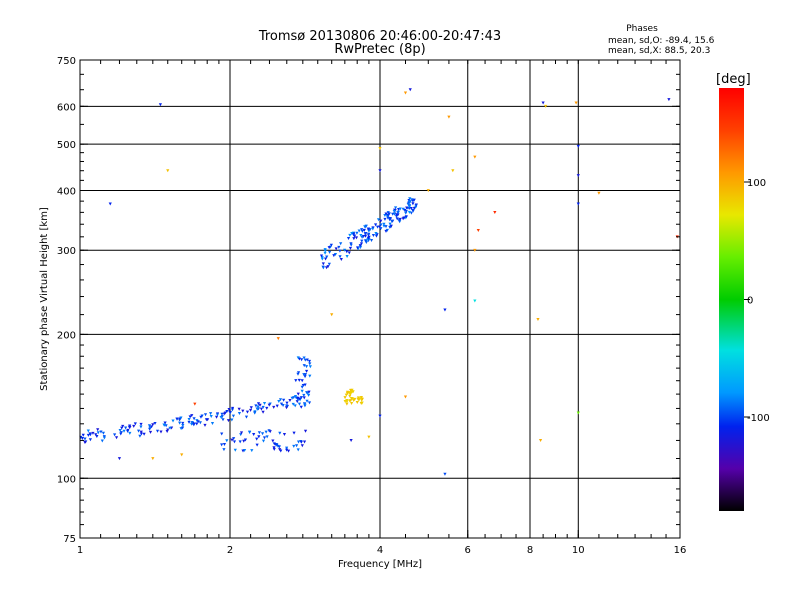  I want to click on x-tick-label: 6, so click(468, 550).